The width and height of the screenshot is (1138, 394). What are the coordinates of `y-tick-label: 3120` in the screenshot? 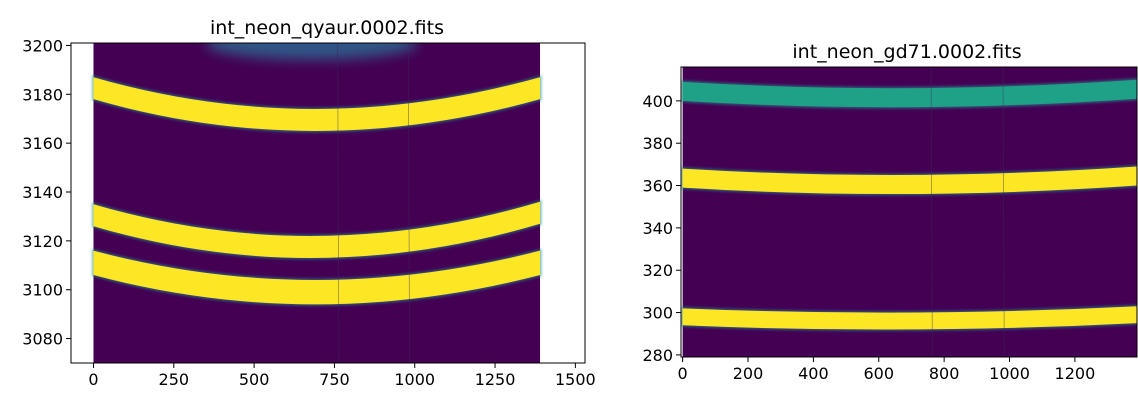 It's located at (42, 241).